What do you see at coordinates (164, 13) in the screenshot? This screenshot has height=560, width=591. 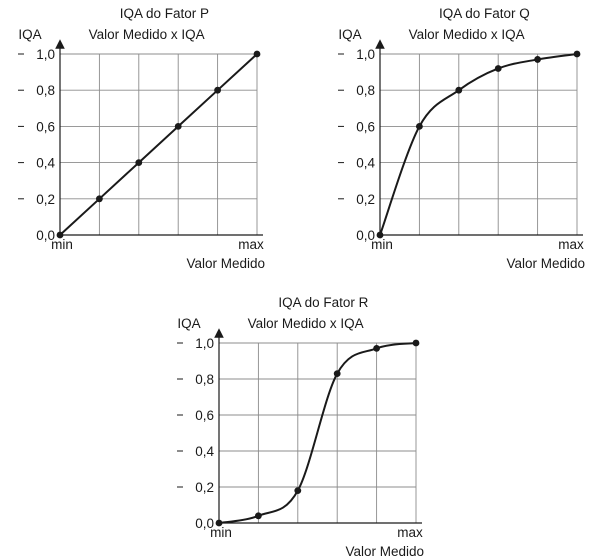 I see `chart-title: IQA do Fator P` at bounding box center [164, 13].